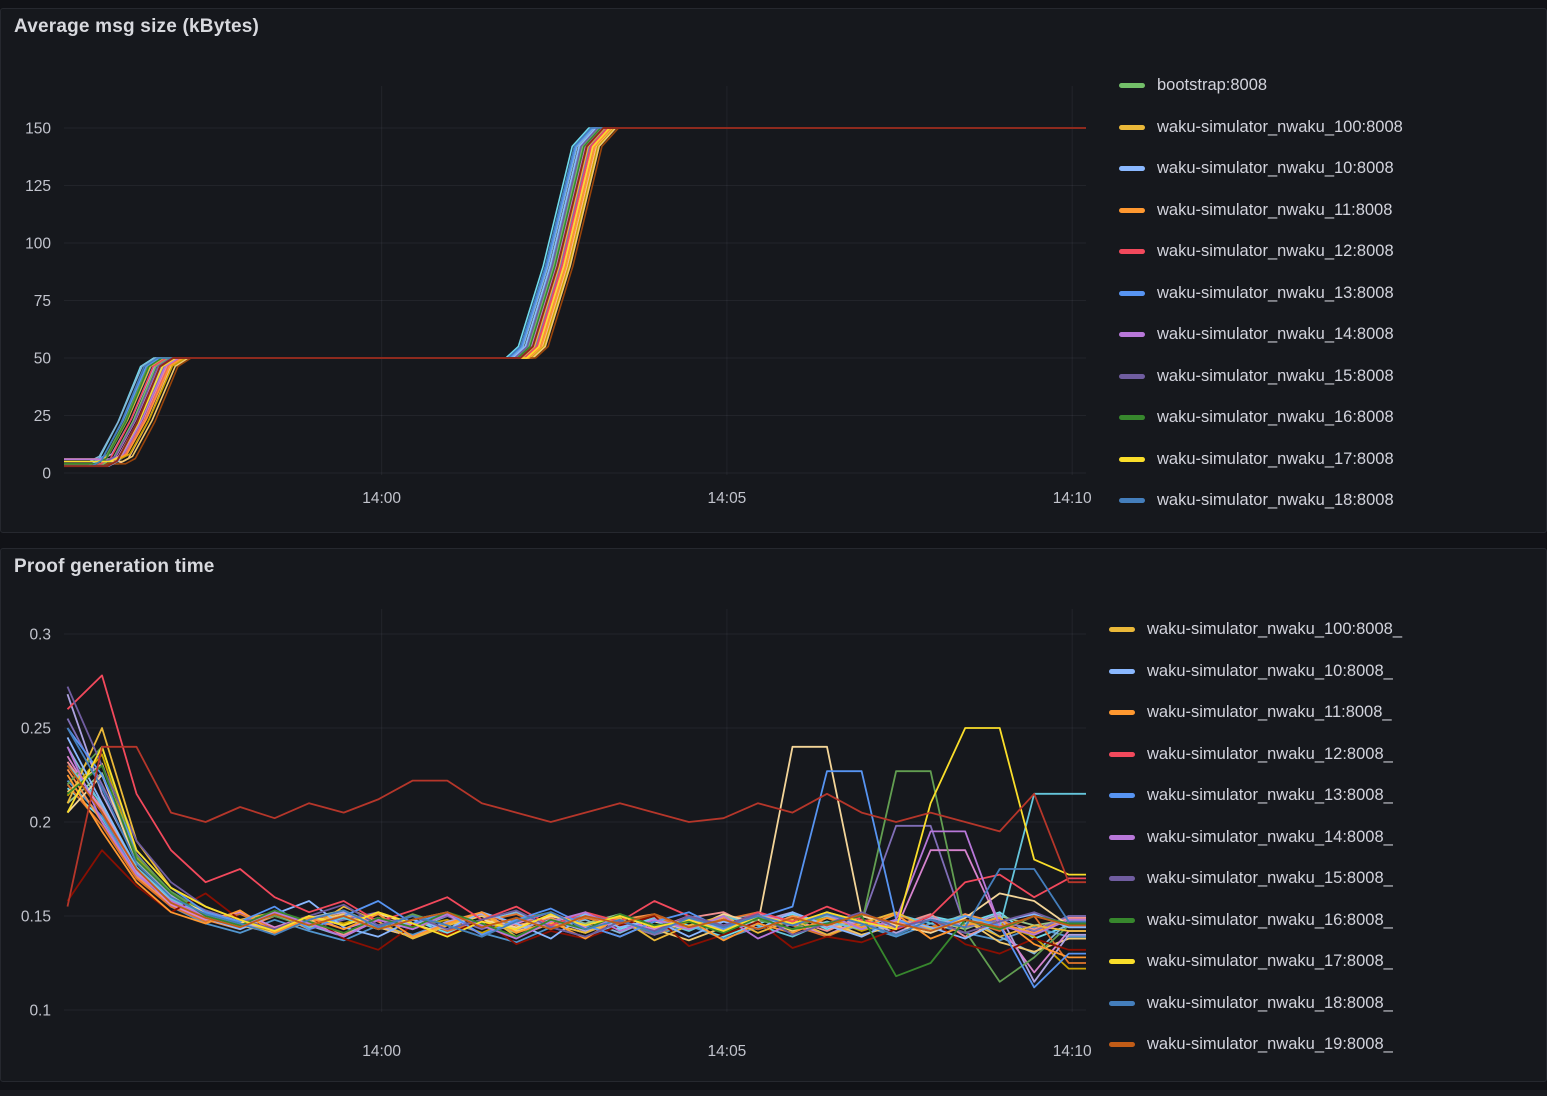 This screenshot has width=1547, height=1096. I want to click on legend-label: waku-simulator_nwaku_15:8008_, so click(1270, 878).